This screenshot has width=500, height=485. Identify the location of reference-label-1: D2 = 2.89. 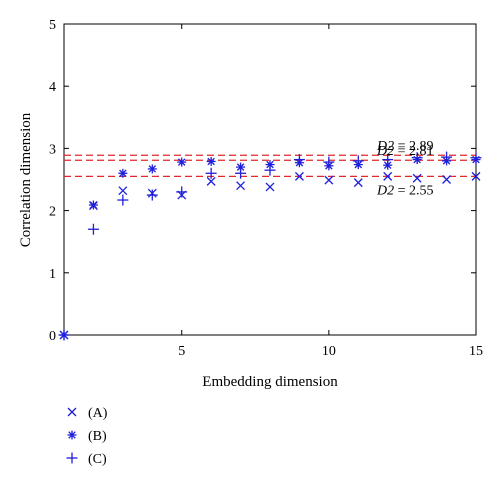
(405, 146).